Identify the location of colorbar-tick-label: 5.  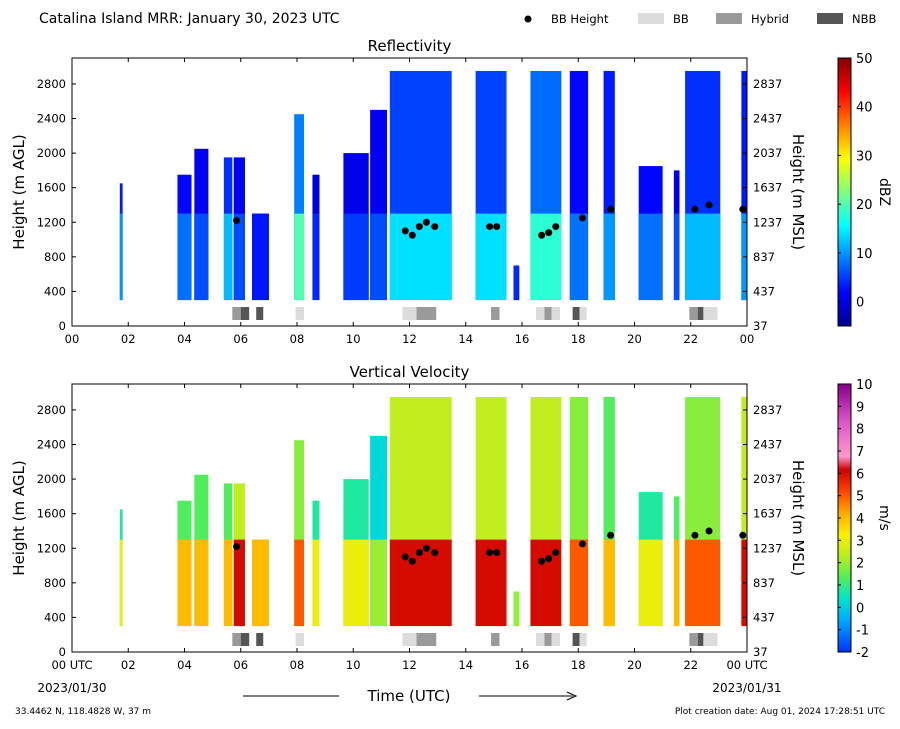
(860, 497).